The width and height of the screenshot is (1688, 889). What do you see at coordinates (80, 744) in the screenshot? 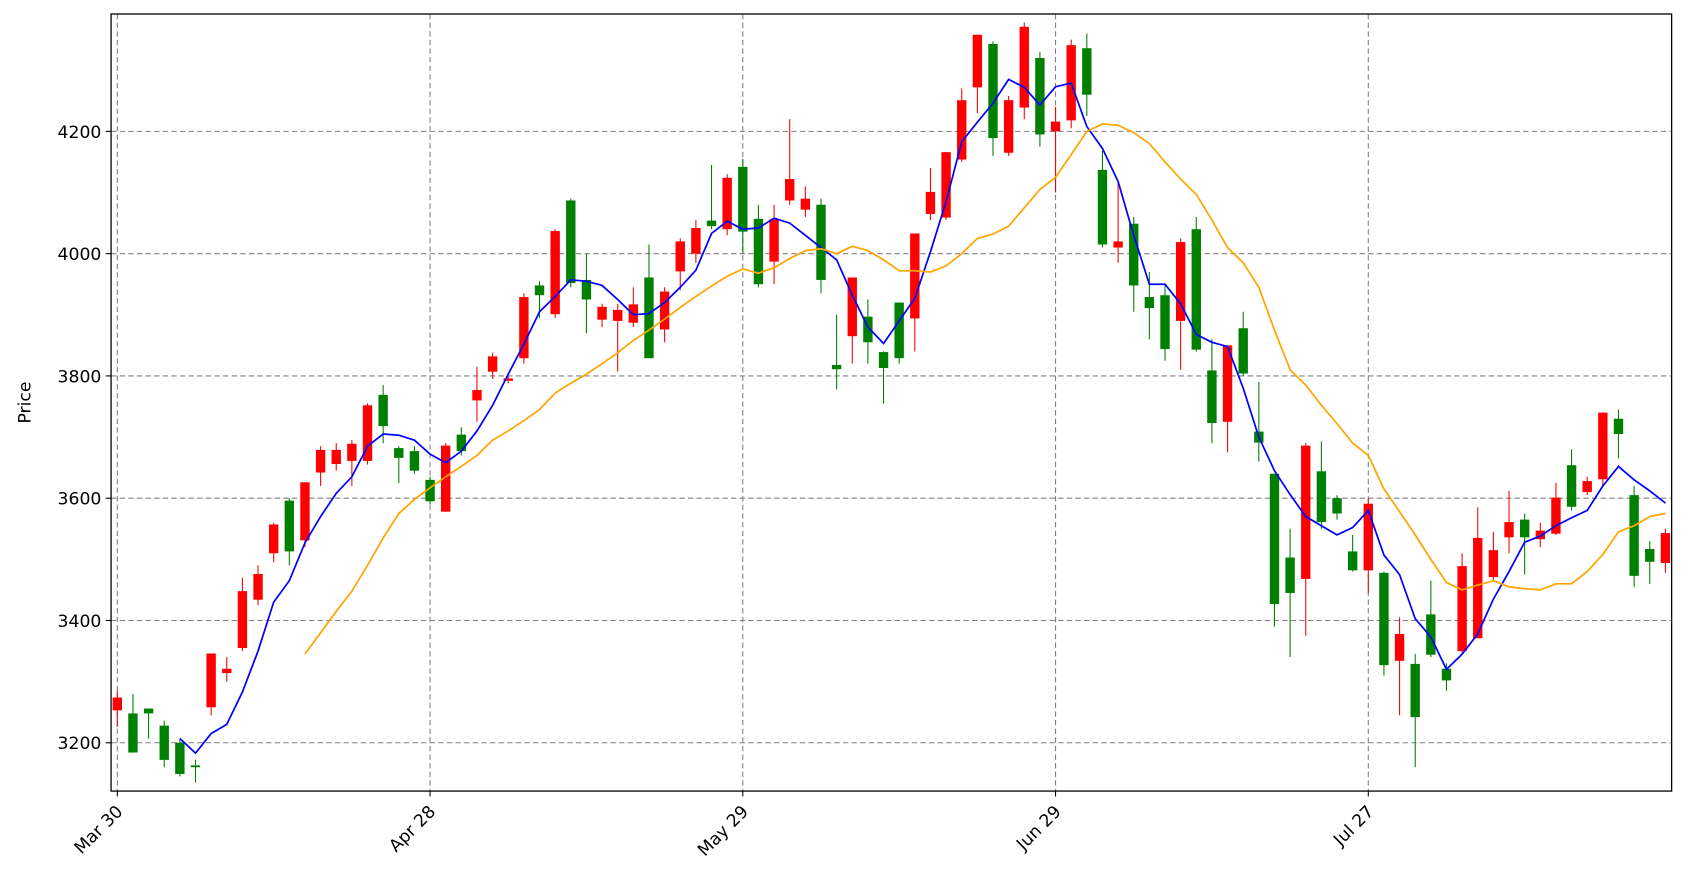
I see `y-tick-label: 3200` at bounding box center [80, 744].